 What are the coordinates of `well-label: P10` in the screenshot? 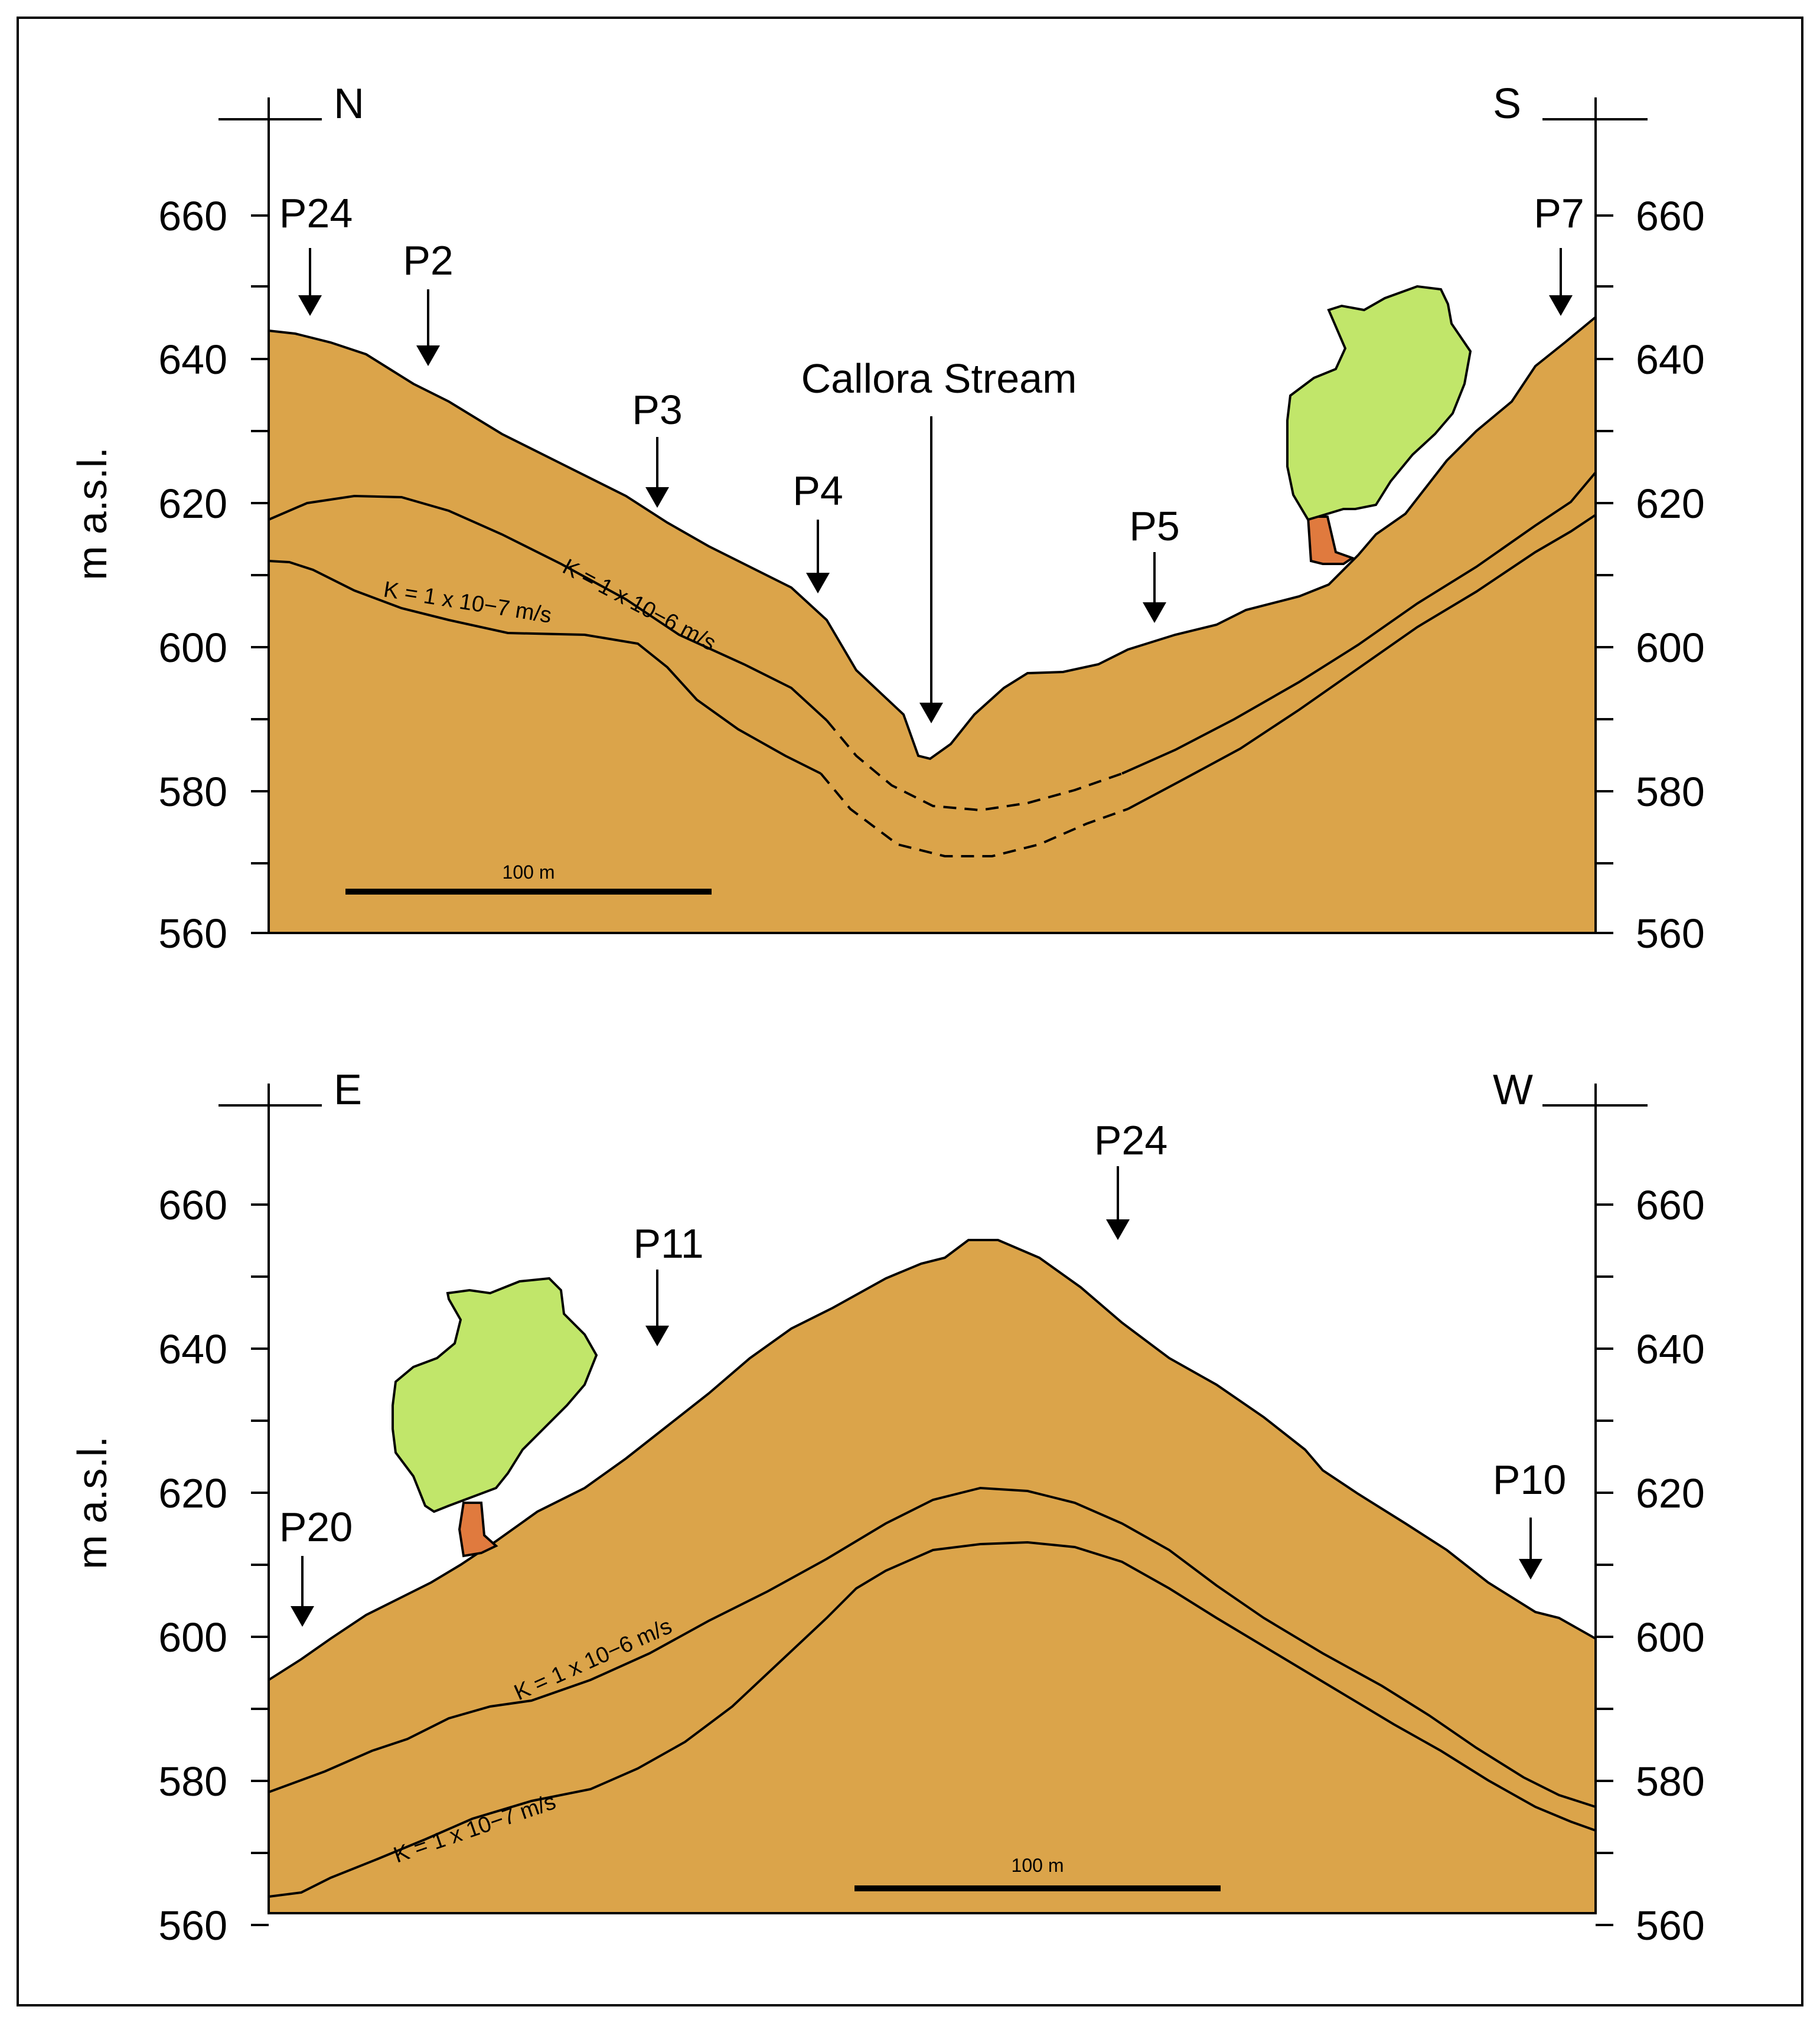 It's located at (1530, 1480).